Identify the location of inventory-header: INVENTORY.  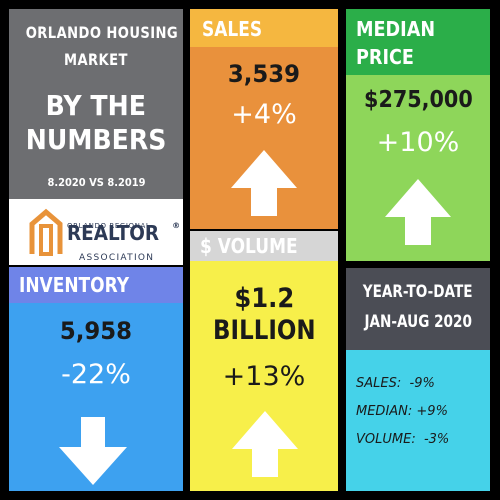
(96, 285).